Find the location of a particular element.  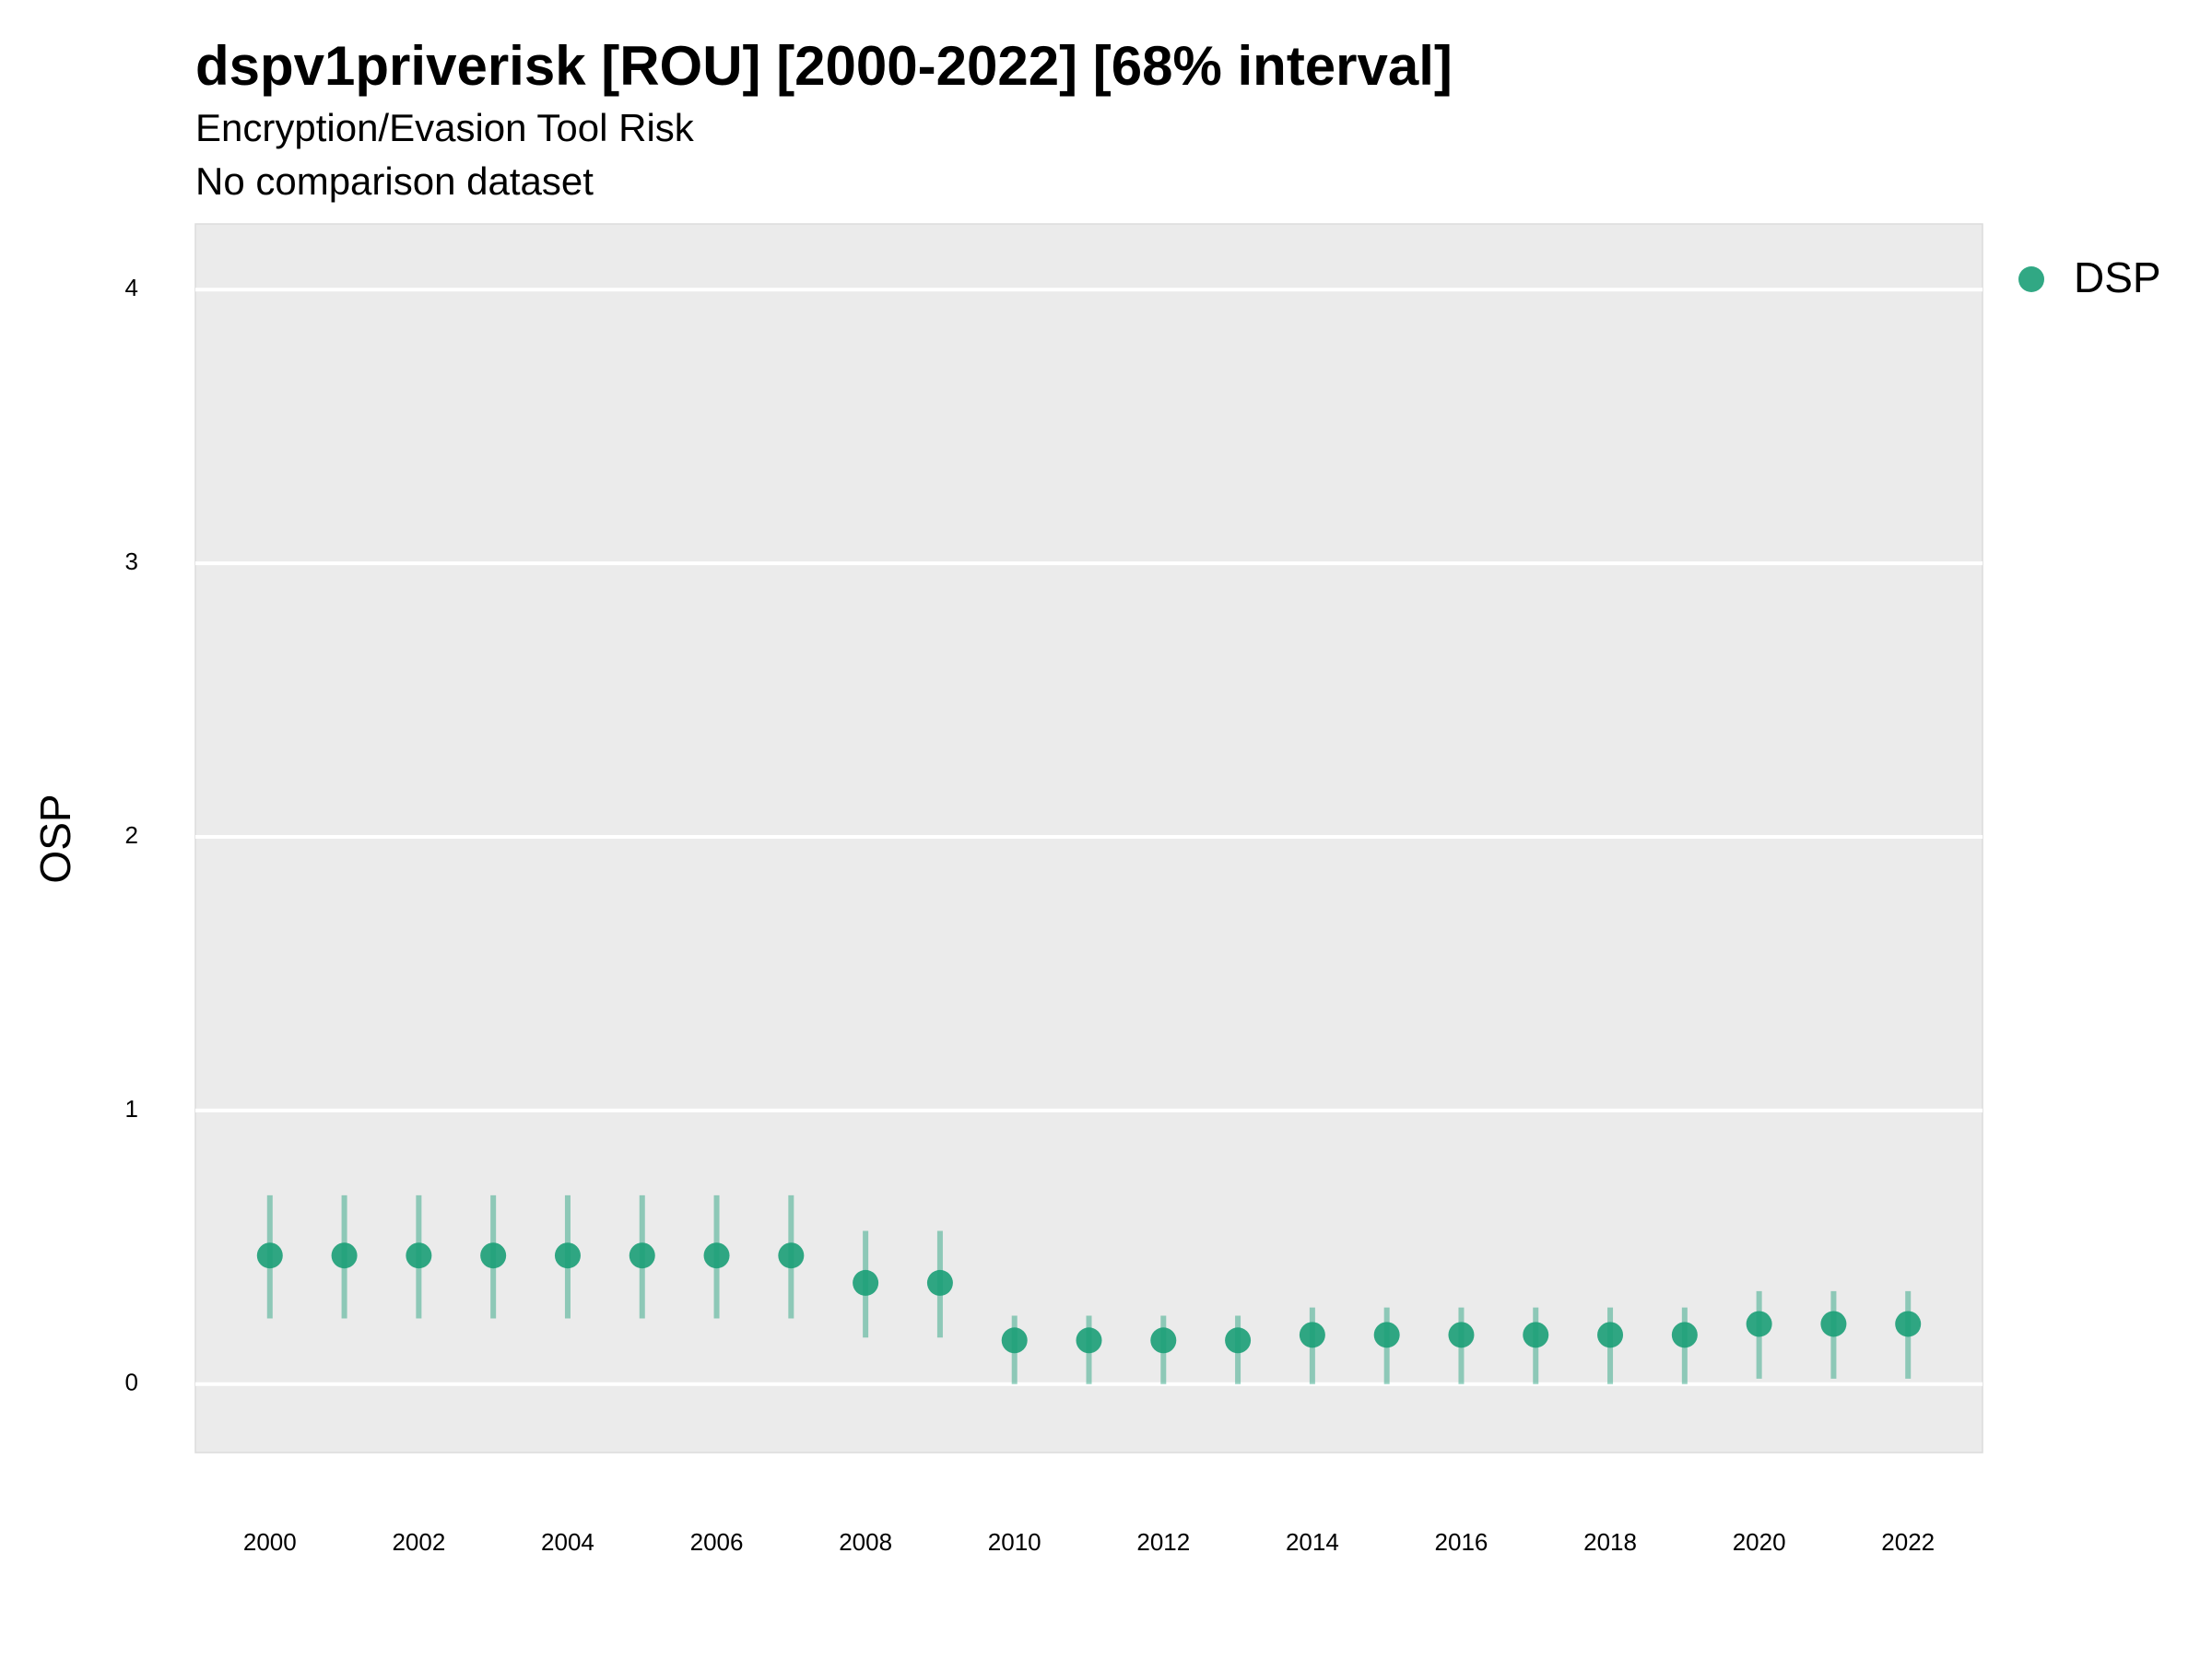

x-tick-label: 2008 is located at coordinates (865, 1542).